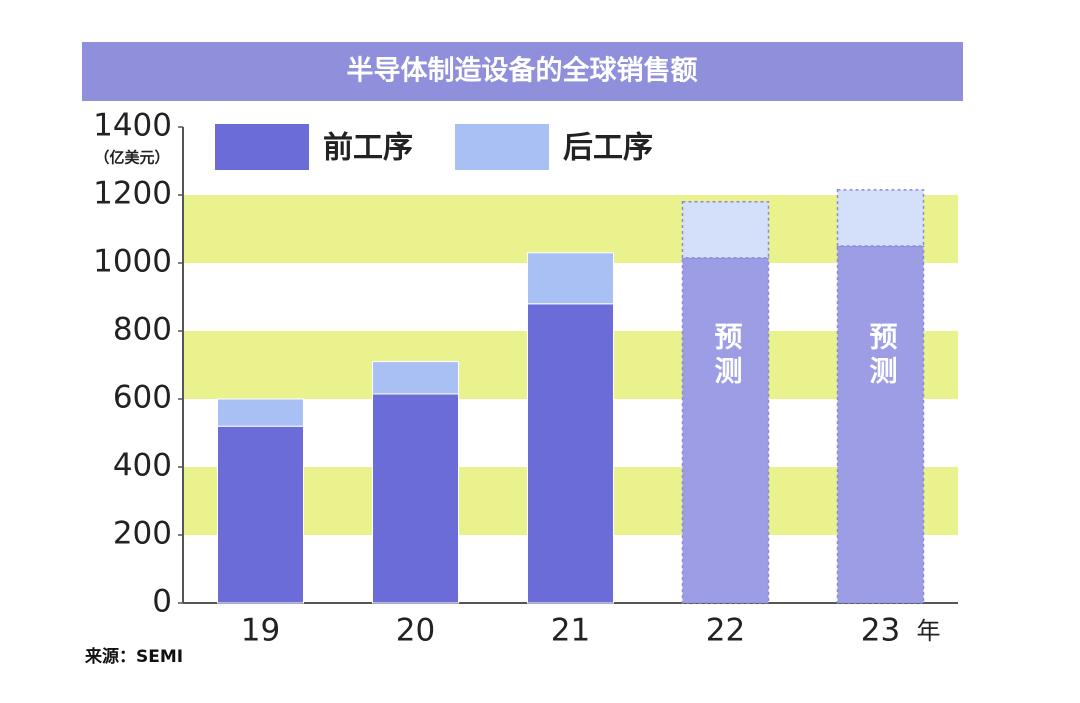 This screenshot has width=1080, height=703. Describe the element at coordinates (570, 631) in the screenshot. I see `x-tick-label: 21` at that location.